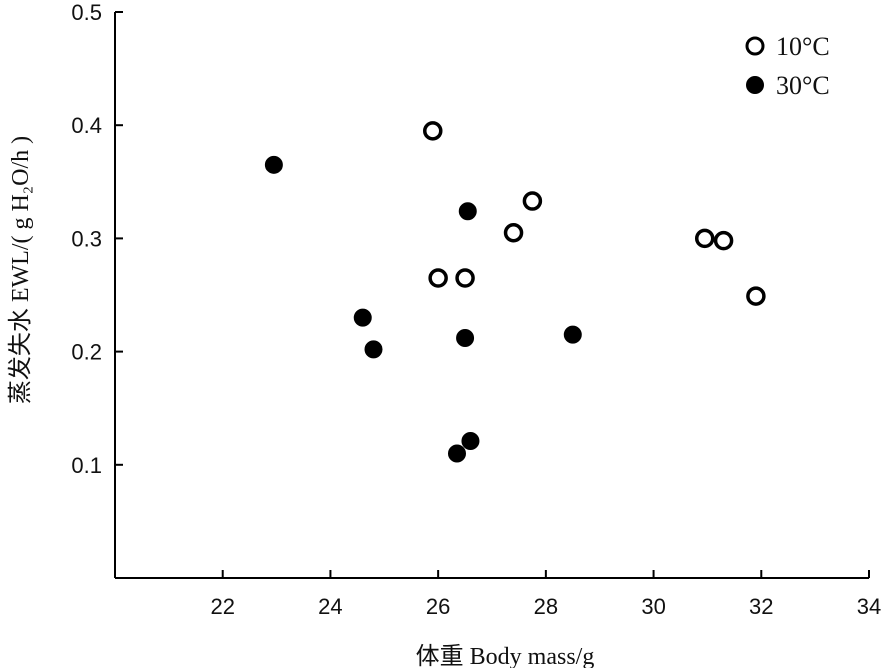 The image size is (883, 668). What do you see at coordinates (86, 238) in the screenshot?
I see `y-tick-label: 0.3` at bounding box center [86, 238].